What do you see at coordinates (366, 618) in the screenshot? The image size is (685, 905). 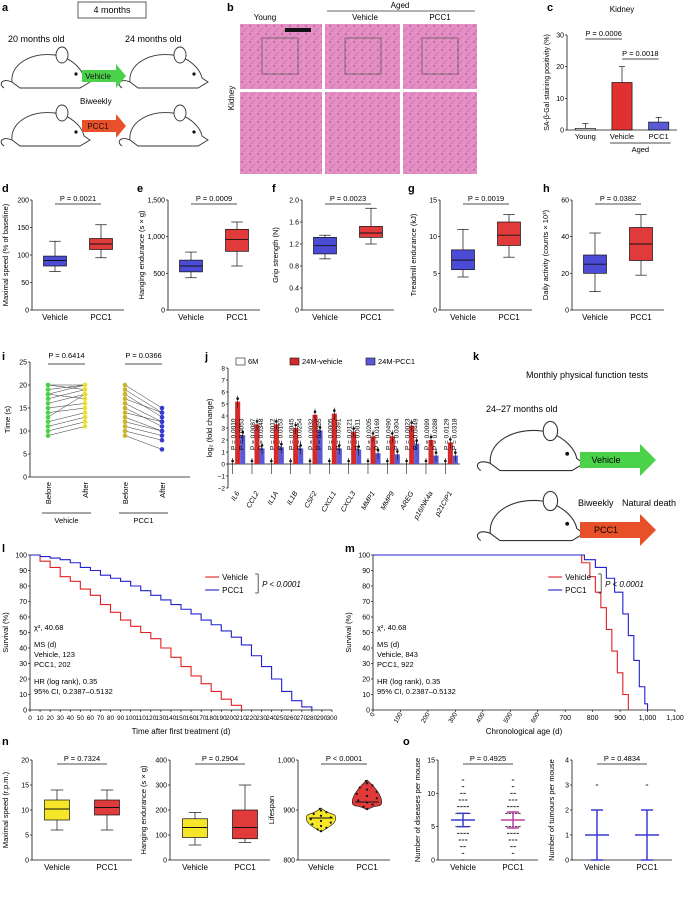 I see `y-tick-label: 60` at bounding box center [366, 618].